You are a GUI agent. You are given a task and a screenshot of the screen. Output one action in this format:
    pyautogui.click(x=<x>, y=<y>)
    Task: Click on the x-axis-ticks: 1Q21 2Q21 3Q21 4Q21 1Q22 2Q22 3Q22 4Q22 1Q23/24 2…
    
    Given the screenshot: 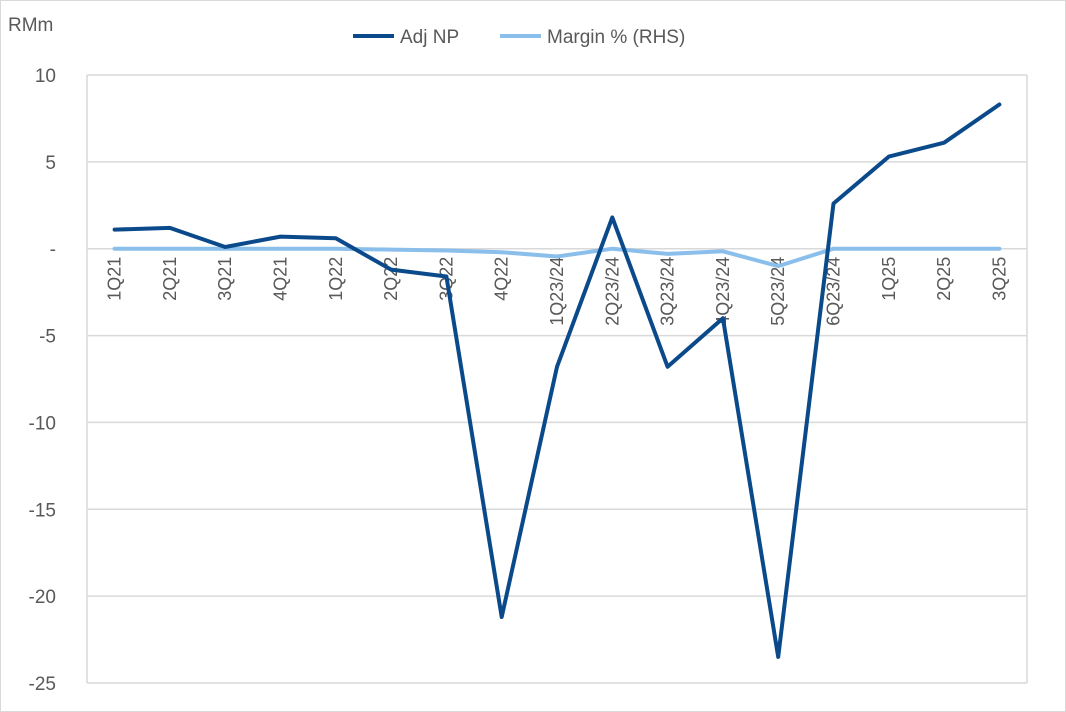 What is the action you would take?
    pyautogui.click(x=557, y=291)
    